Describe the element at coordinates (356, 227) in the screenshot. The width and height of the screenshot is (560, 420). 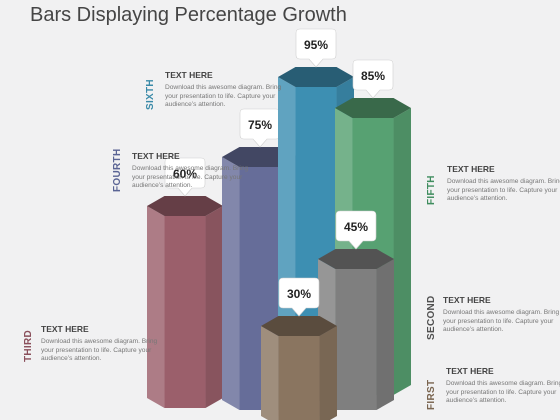
I see `value-label: 45%` at that location.